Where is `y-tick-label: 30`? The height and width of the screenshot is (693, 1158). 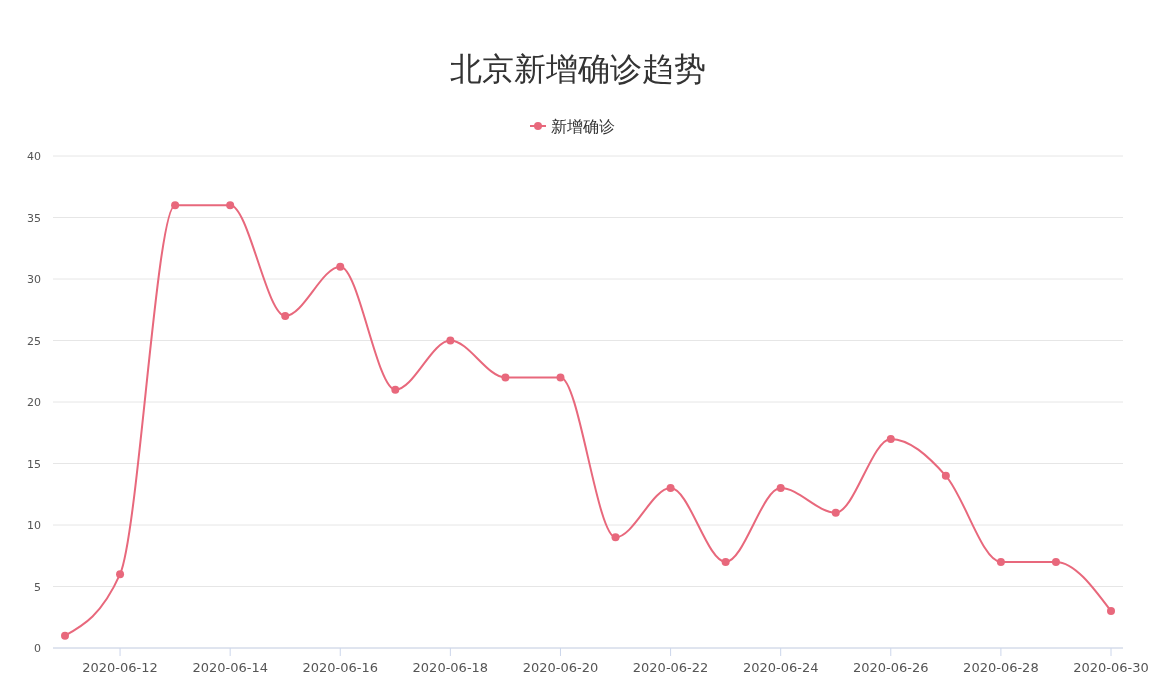 y-tick-label: 30 is located at coordinates (34, 279).